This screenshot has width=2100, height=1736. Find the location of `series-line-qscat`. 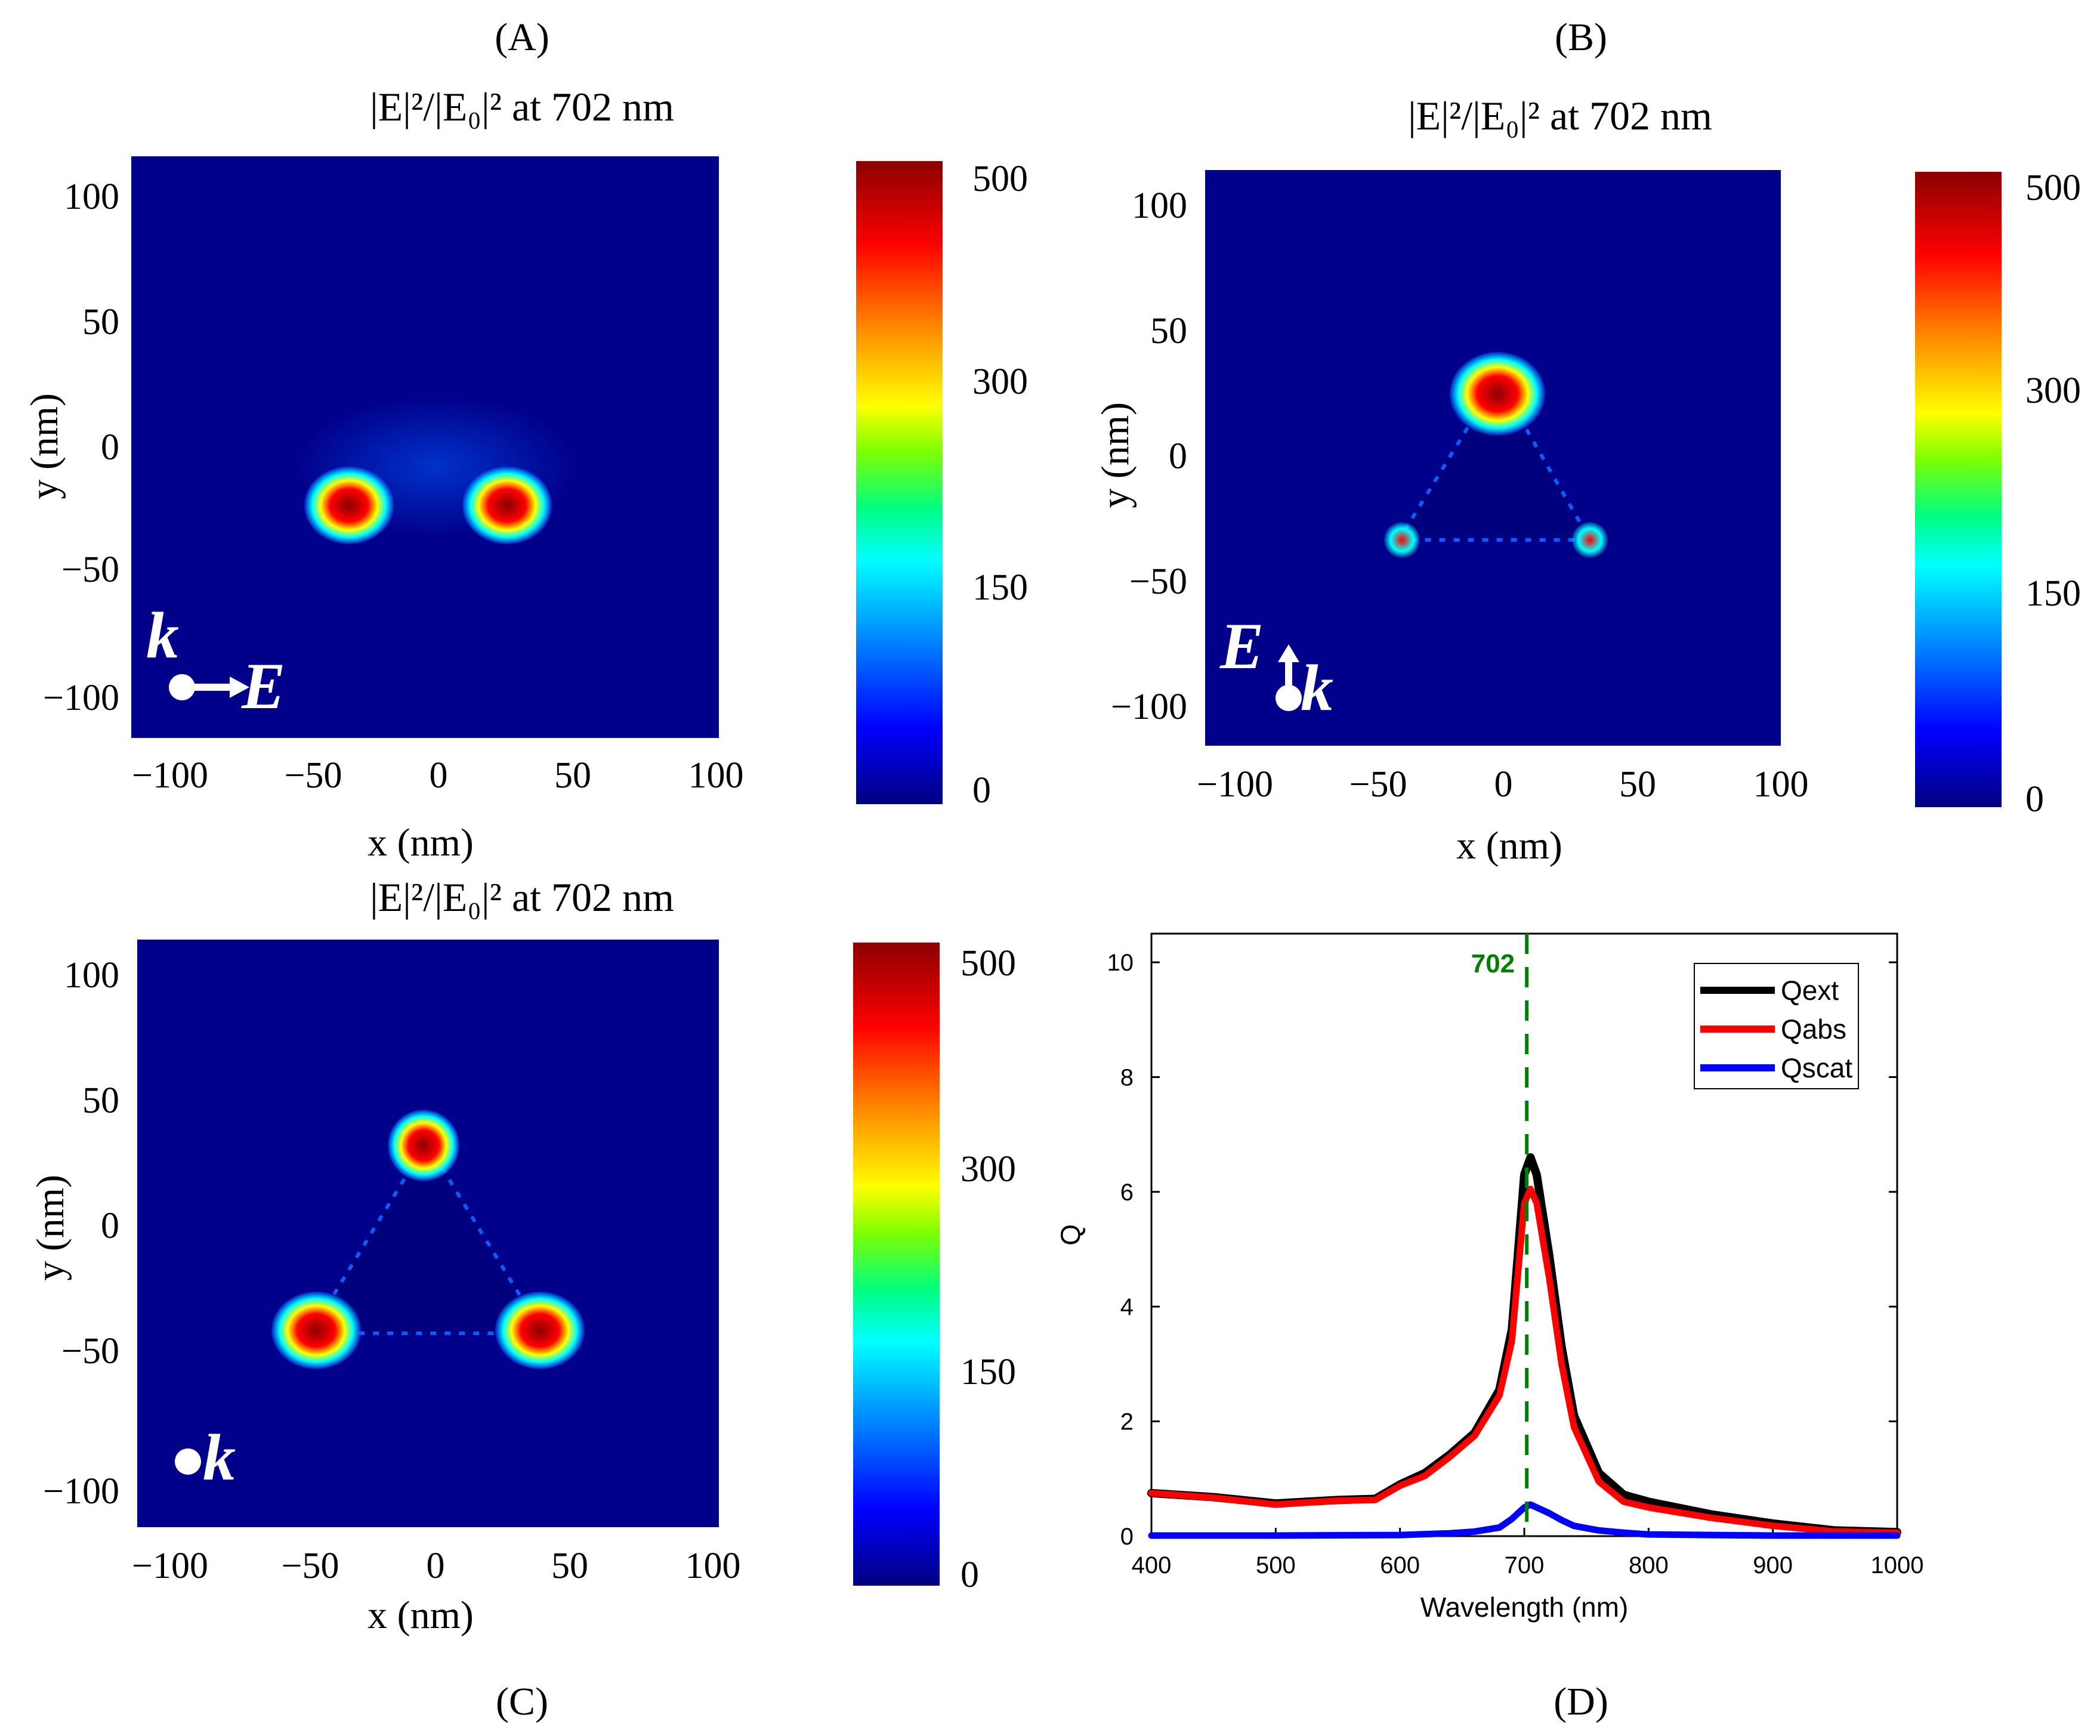

series-line-qscat is located at coordinates (1524, 1520).